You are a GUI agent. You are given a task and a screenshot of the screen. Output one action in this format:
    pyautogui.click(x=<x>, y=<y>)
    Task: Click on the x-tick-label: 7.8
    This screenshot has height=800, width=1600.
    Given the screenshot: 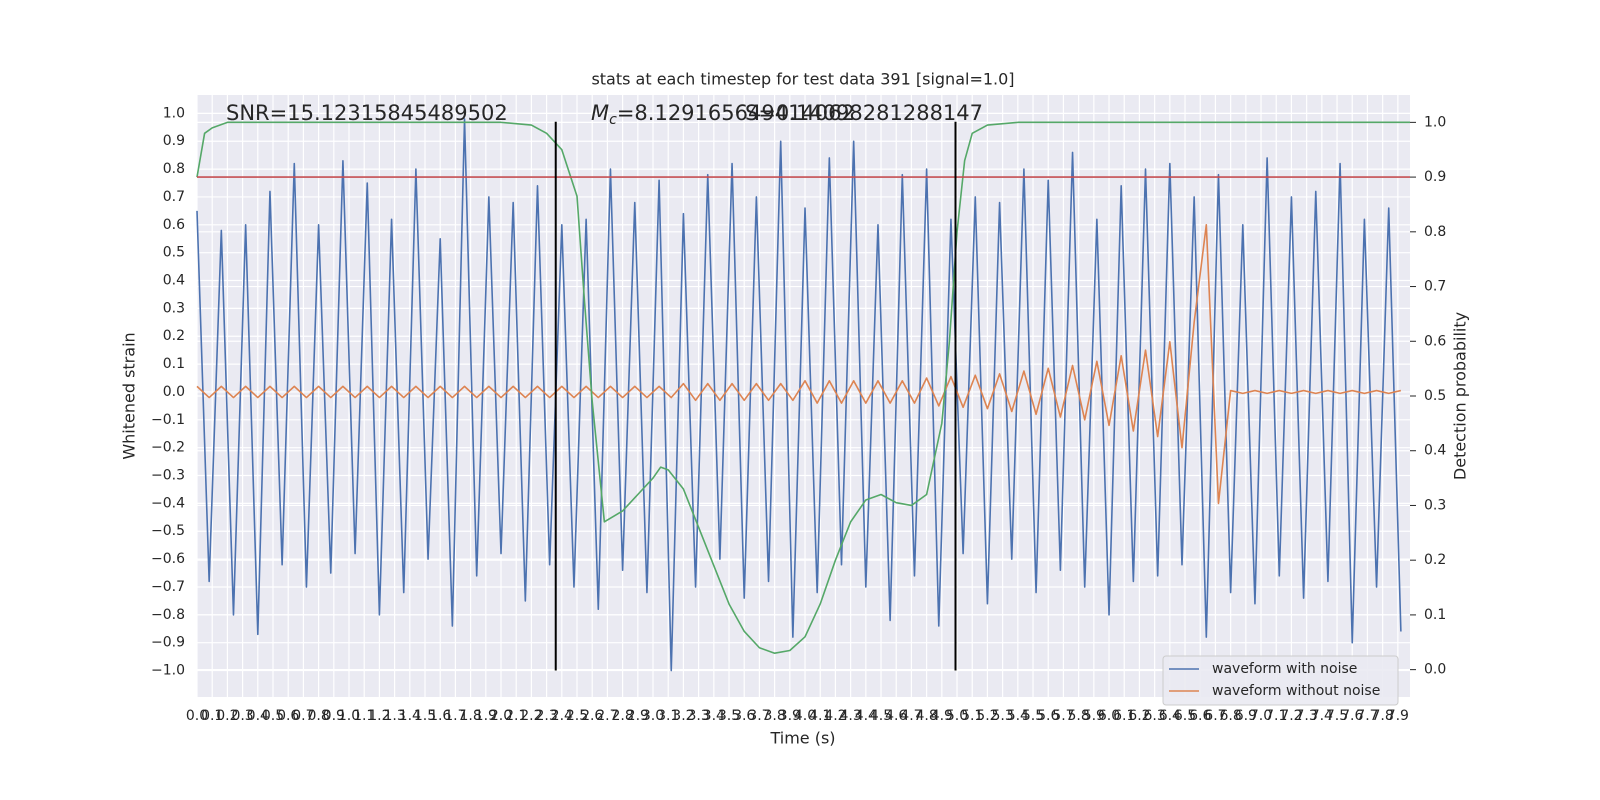 What is the action you would take?
    pyautogui.click(x=1383, y=716)
    